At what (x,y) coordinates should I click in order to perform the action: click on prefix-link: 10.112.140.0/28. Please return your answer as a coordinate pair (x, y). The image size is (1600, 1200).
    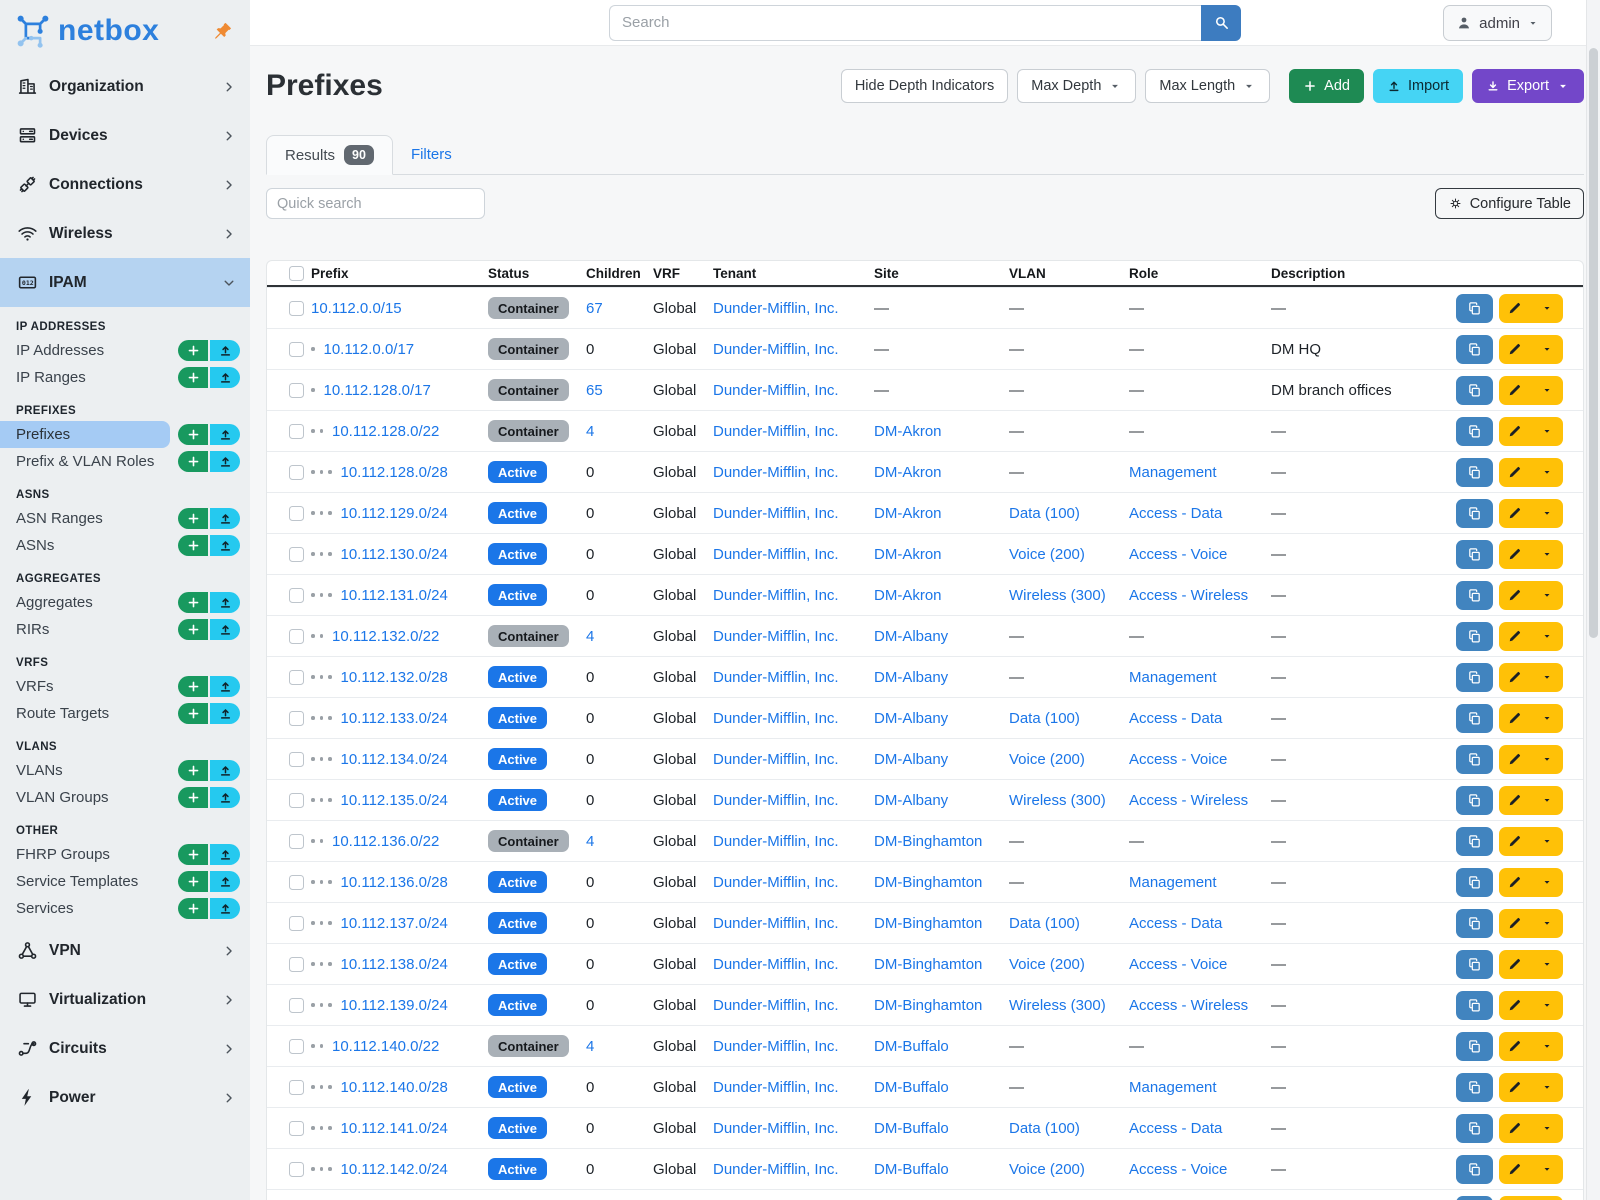
    Looking at the image, I should click on (394, 1087).